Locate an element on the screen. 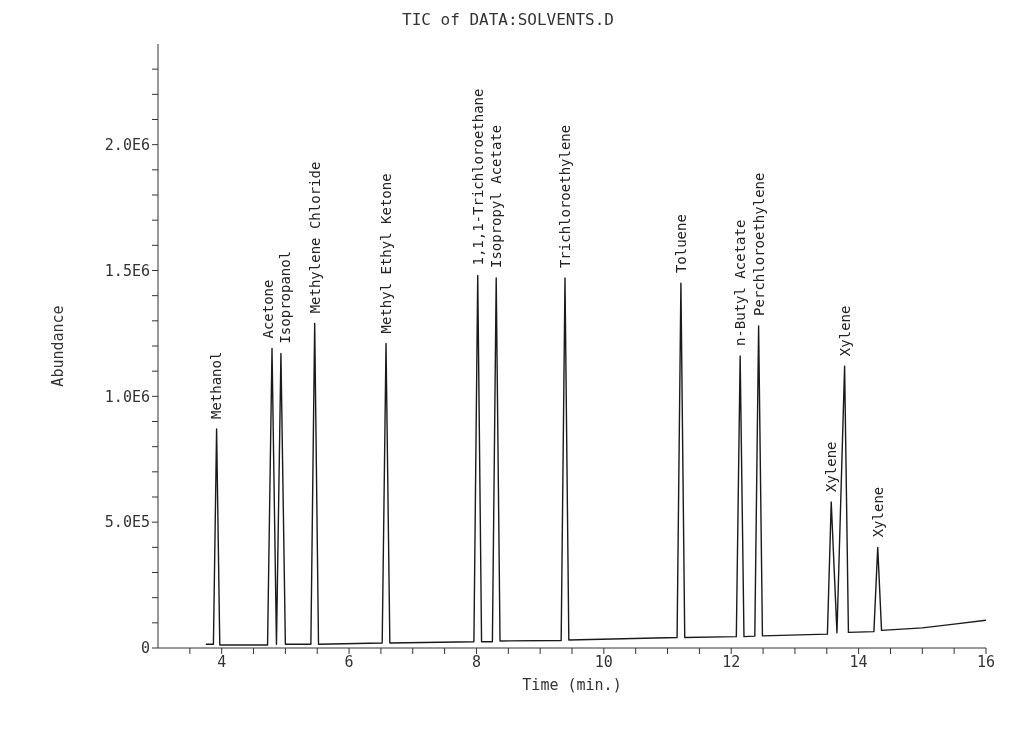 The image size is (1016, 736). annotation: Isopropanol is located at coordinates (284, 297).